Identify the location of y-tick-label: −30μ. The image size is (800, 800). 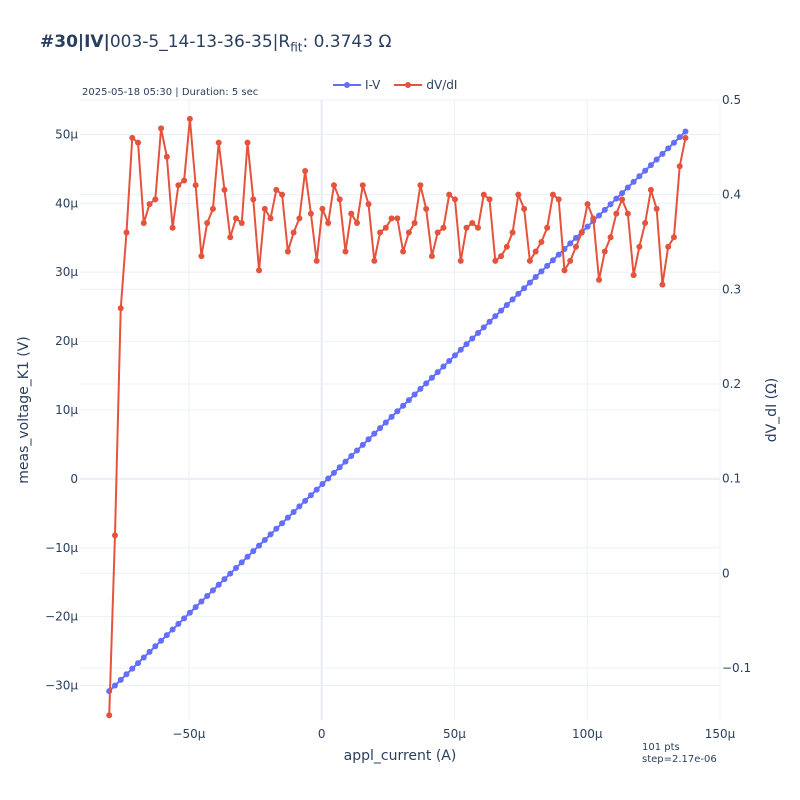
(61, 686).